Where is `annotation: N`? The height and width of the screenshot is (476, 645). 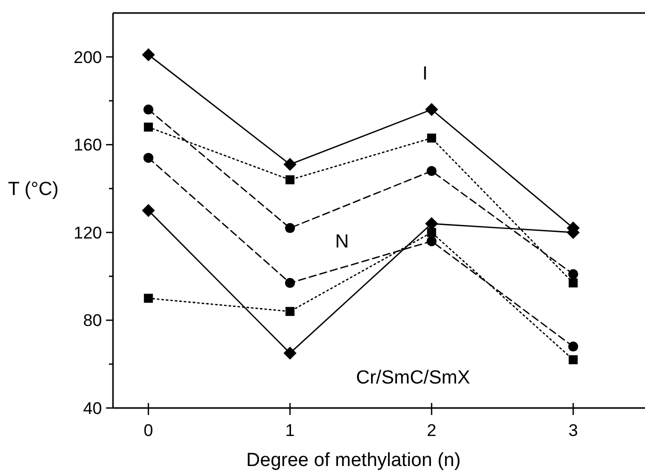
annotation: N is located at coordinates (342, 242).